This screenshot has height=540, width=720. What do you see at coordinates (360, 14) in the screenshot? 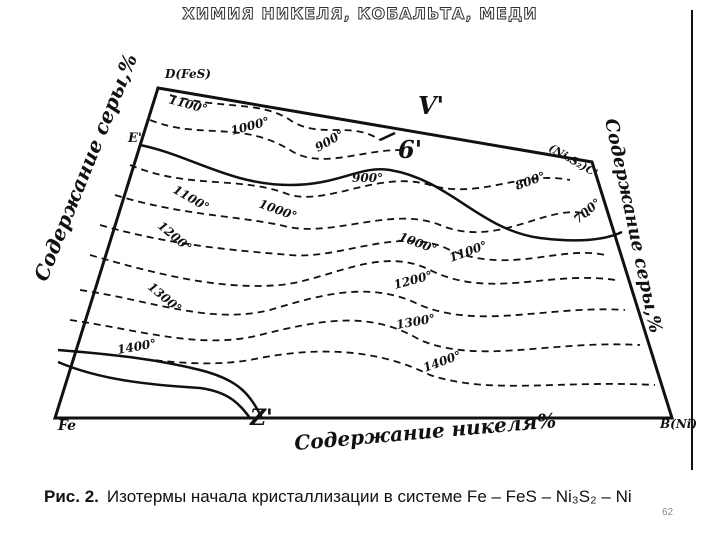
I see `slide-title: ХИМИЯ НИКЕЛЯ, КОБАЛЬТА, МЕДИ` at bounding box center [360, 14].